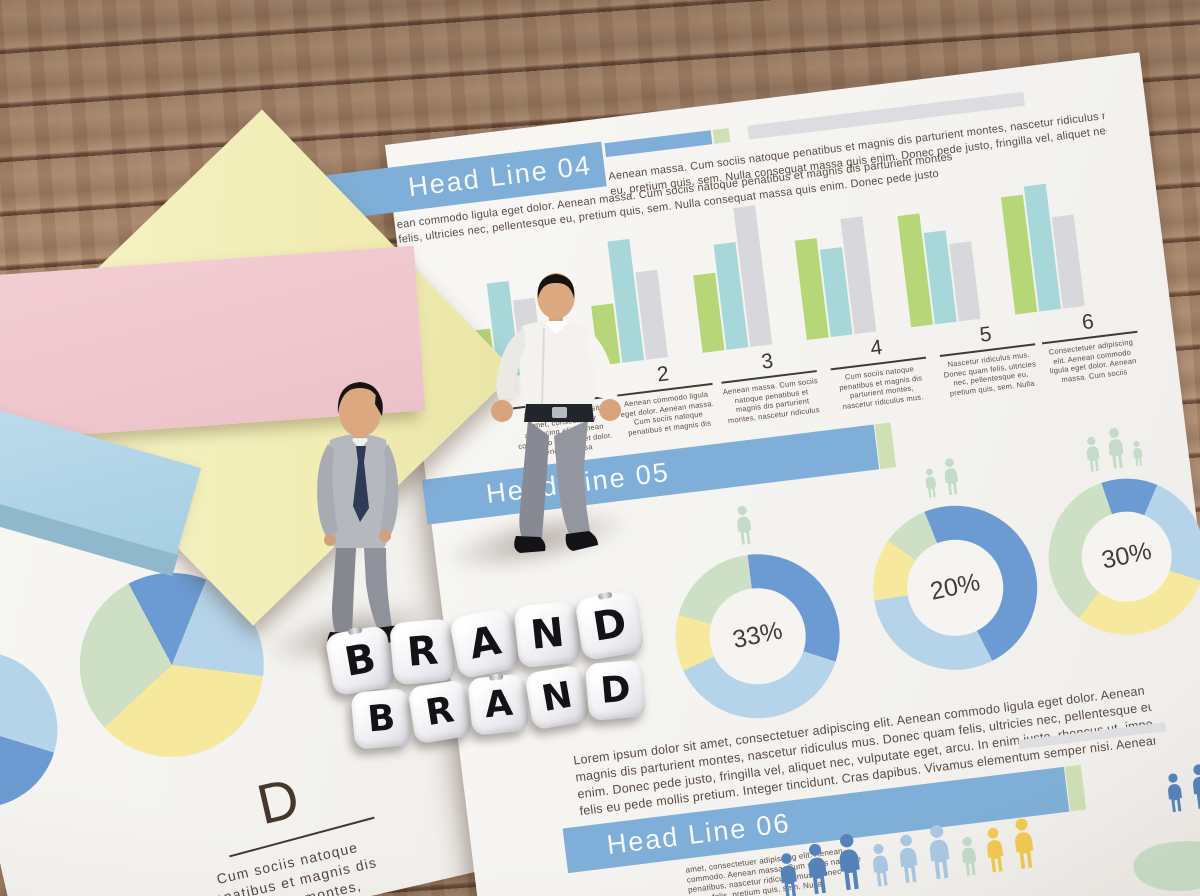 This screenshot has height=896, width=1200. What do you see at coordinates (721, 136) in the screenshot?
I see `top-bar-green` at bounding box center [721, 136].